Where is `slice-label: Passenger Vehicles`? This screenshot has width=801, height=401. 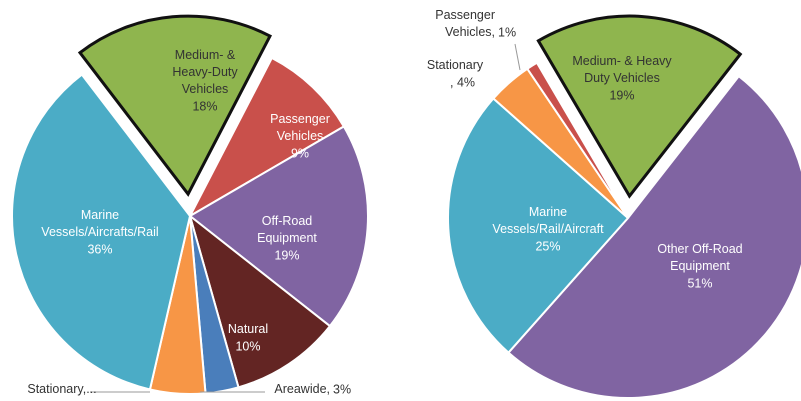
slice-label: Passenger Vehicles is located at coordinates (300, 127).